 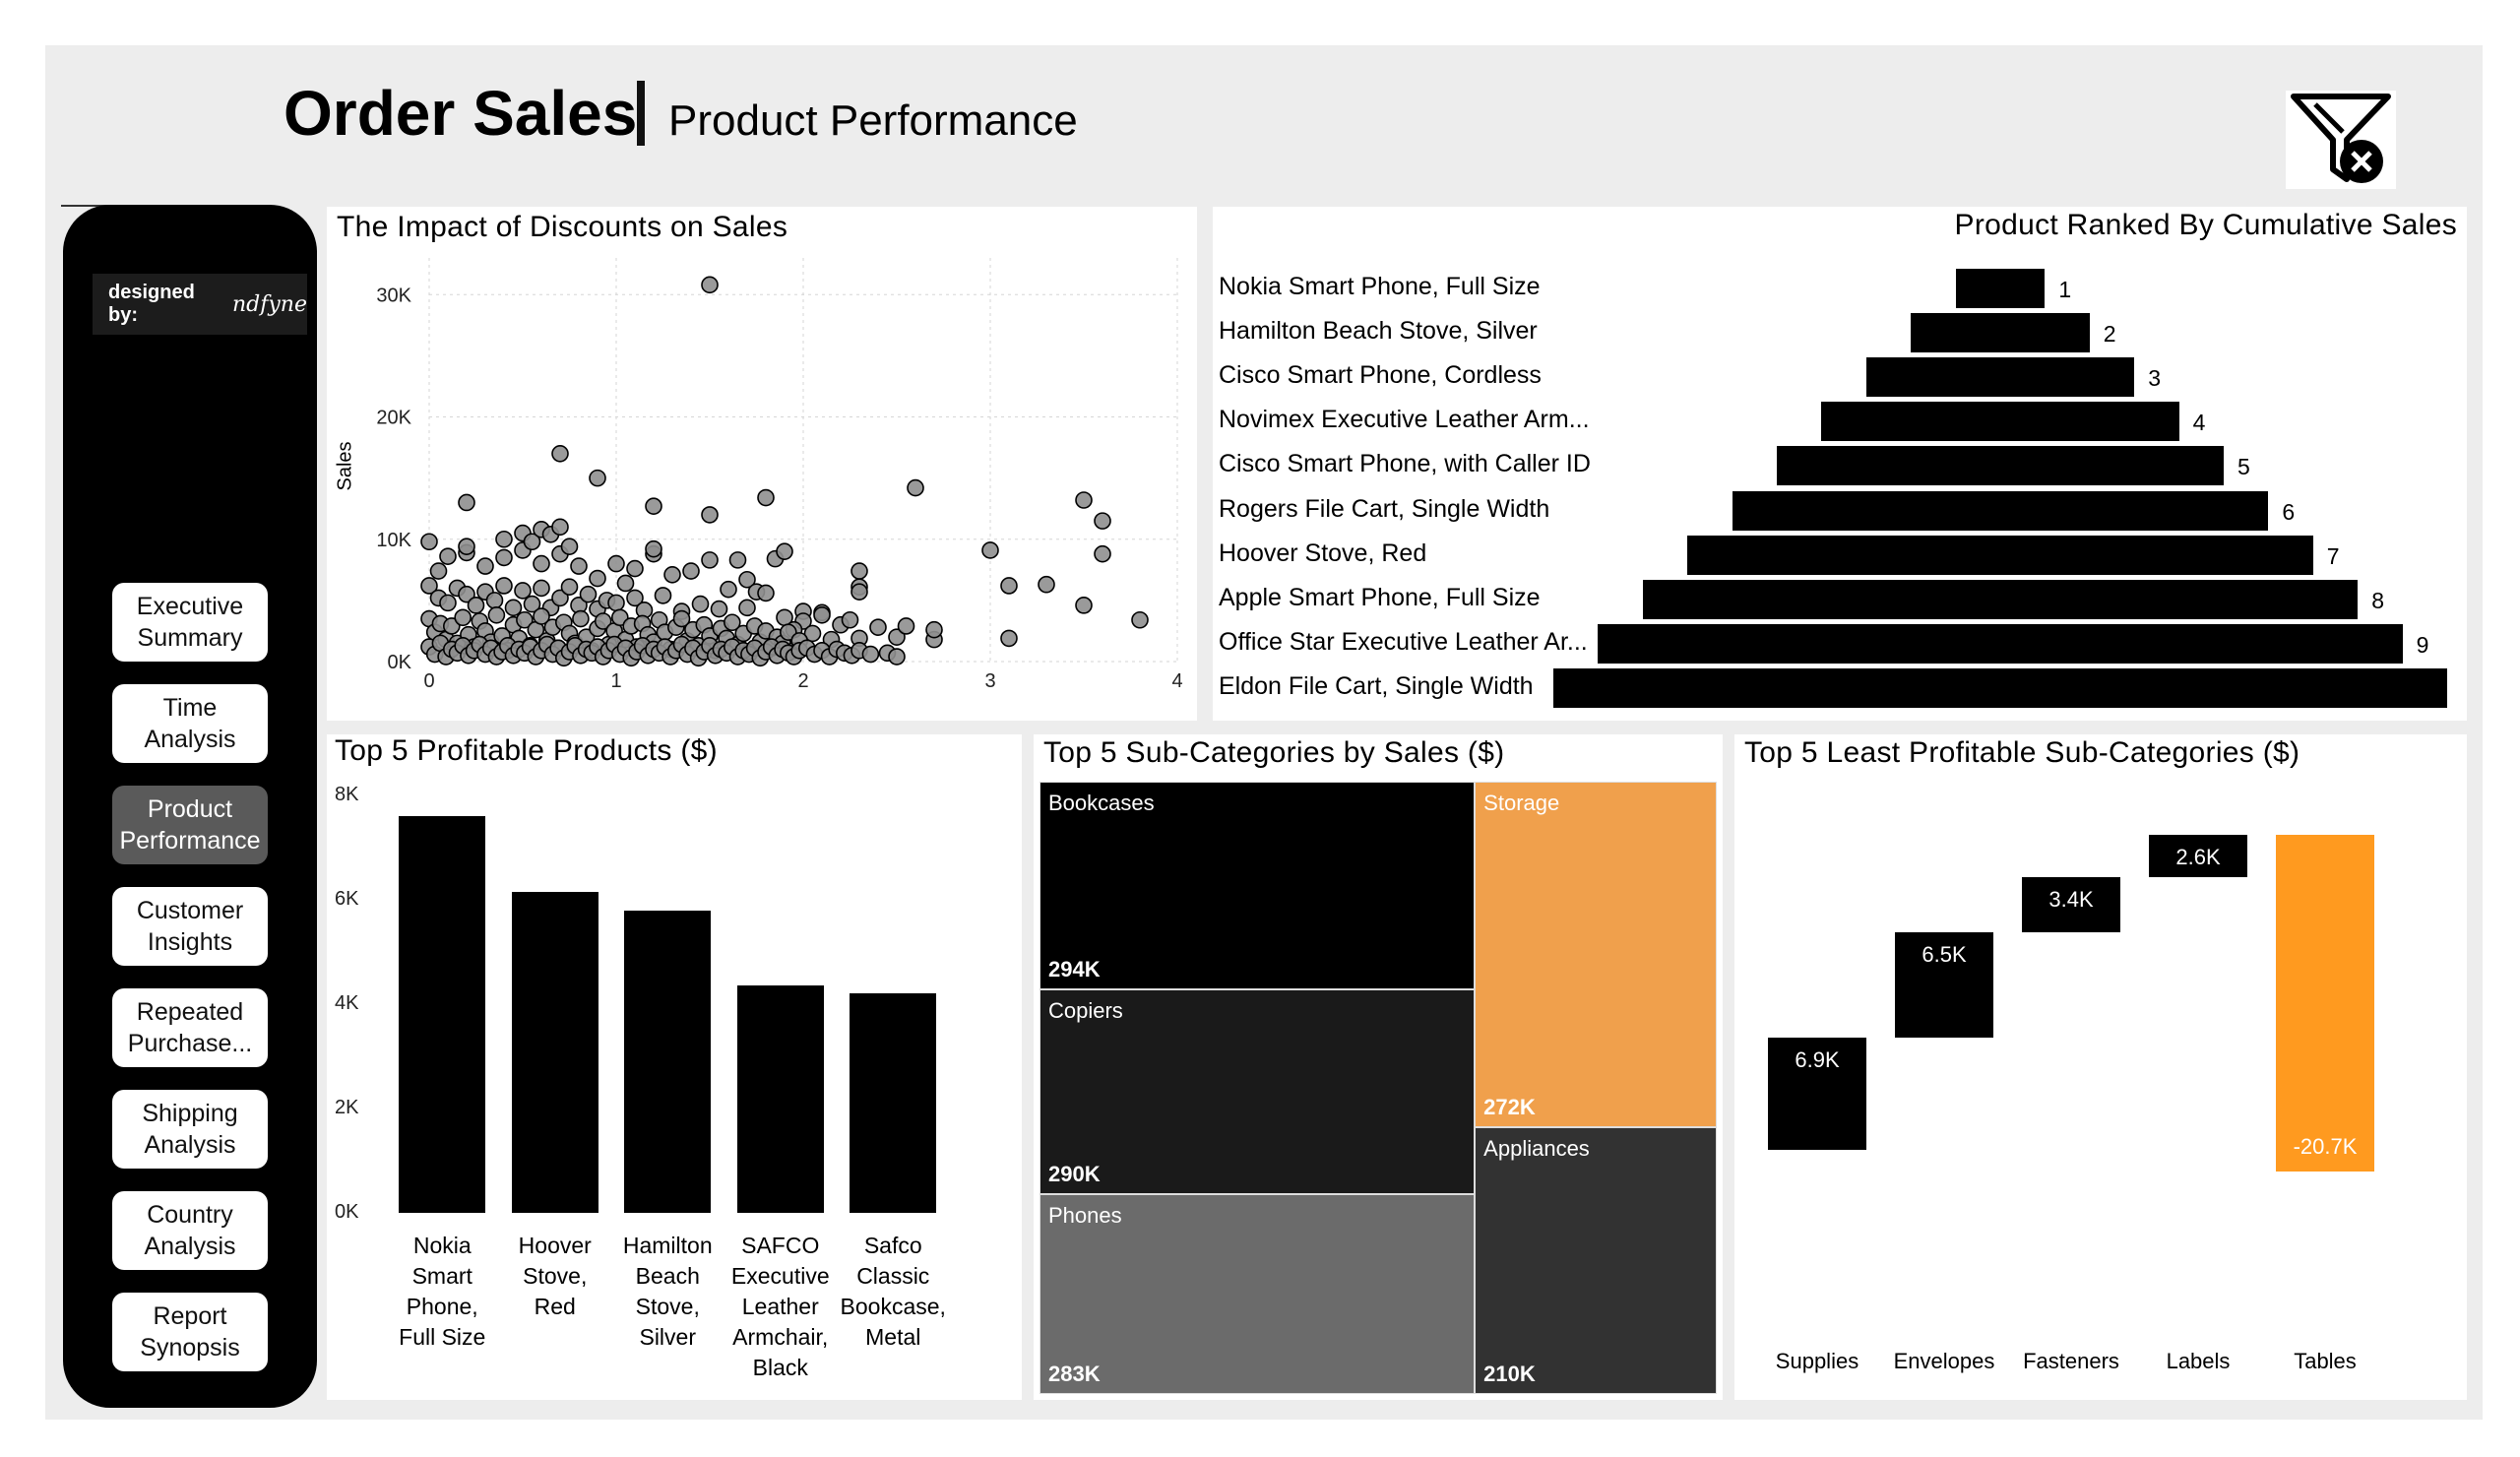 I want to click on rank-label: 2, so click(x=2109, y=333).